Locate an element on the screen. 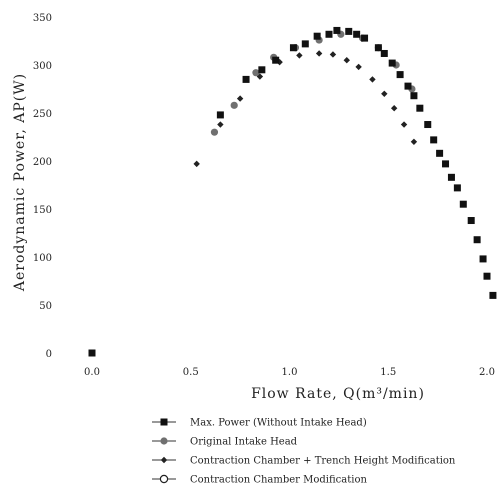 The height and width of the screenshot is (498, 501). y-tick-label: 0 is located at coordinates (49, 354).